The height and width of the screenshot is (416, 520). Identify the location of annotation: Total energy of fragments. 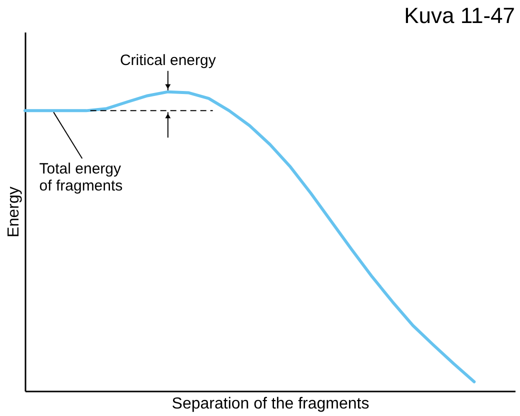
(81, 177).